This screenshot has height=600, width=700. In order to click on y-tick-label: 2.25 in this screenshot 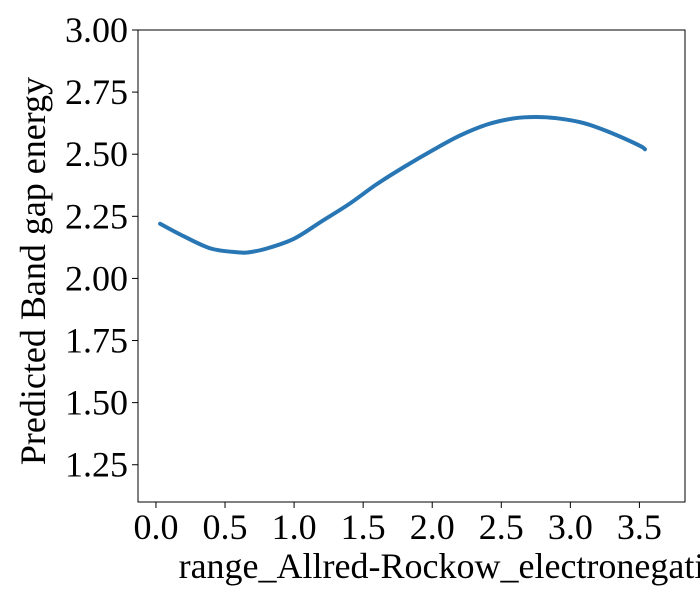, I will do `click(96, 216)`.